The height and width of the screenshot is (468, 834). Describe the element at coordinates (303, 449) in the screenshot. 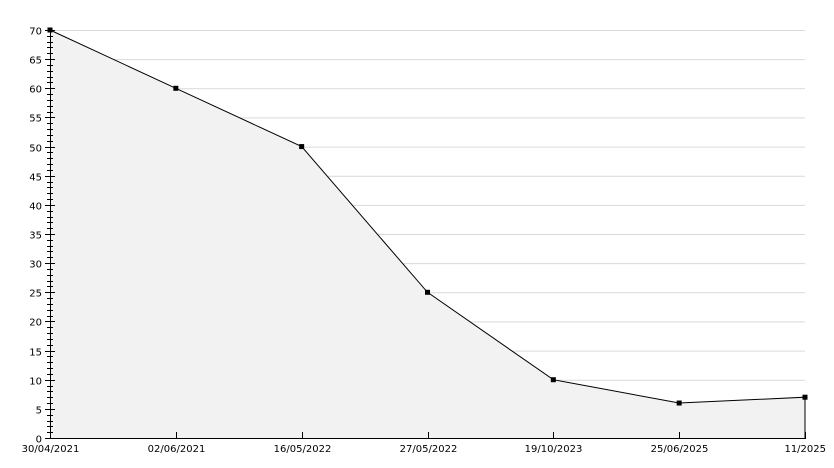

I see `x-tick-label: 16/05/2022` at that location.